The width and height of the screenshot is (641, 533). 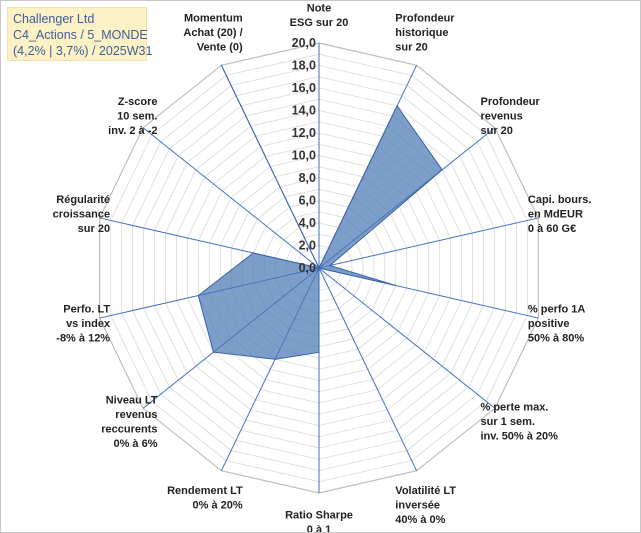 What do you see at coordinates (319, 9) in the screenshot?
I see `axis-label-line: Note` at bounding box center [319, 9].